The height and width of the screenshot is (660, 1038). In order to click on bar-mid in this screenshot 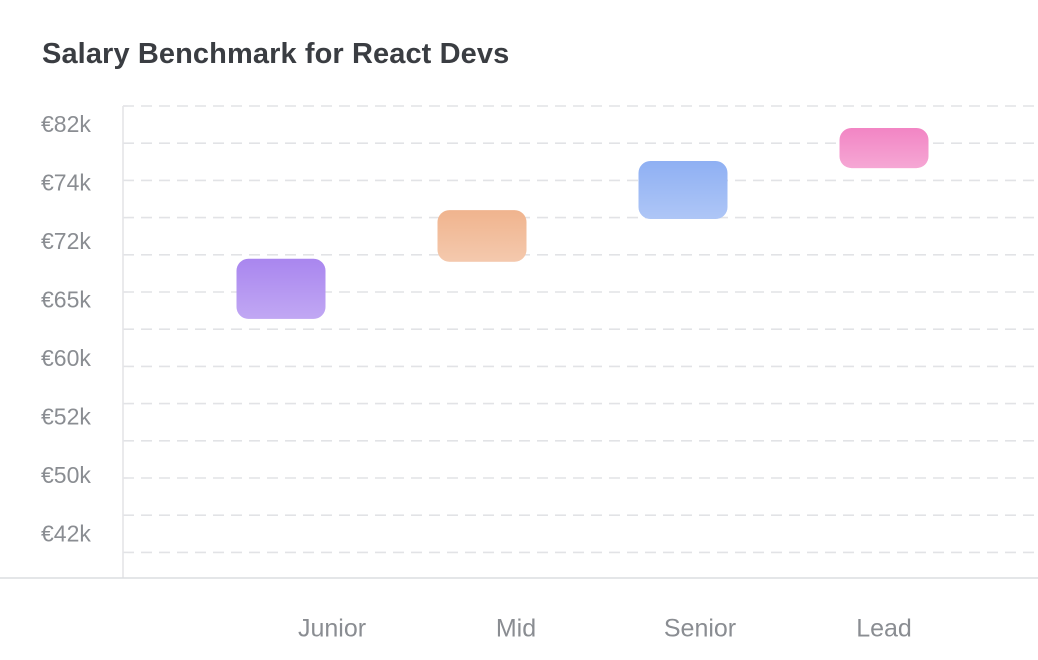, I will do `click(482, 236)`.